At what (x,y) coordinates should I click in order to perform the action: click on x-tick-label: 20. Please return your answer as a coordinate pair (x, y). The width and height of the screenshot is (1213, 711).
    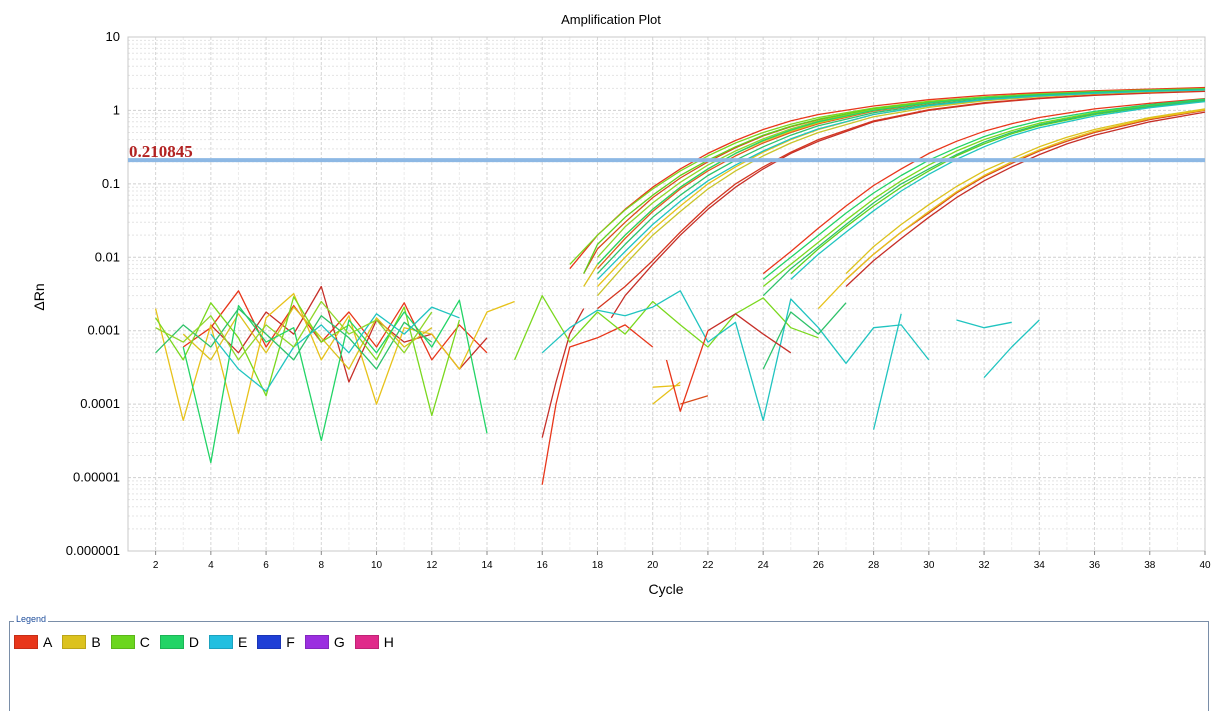
    Looking at the image, I should click on (653, 565).